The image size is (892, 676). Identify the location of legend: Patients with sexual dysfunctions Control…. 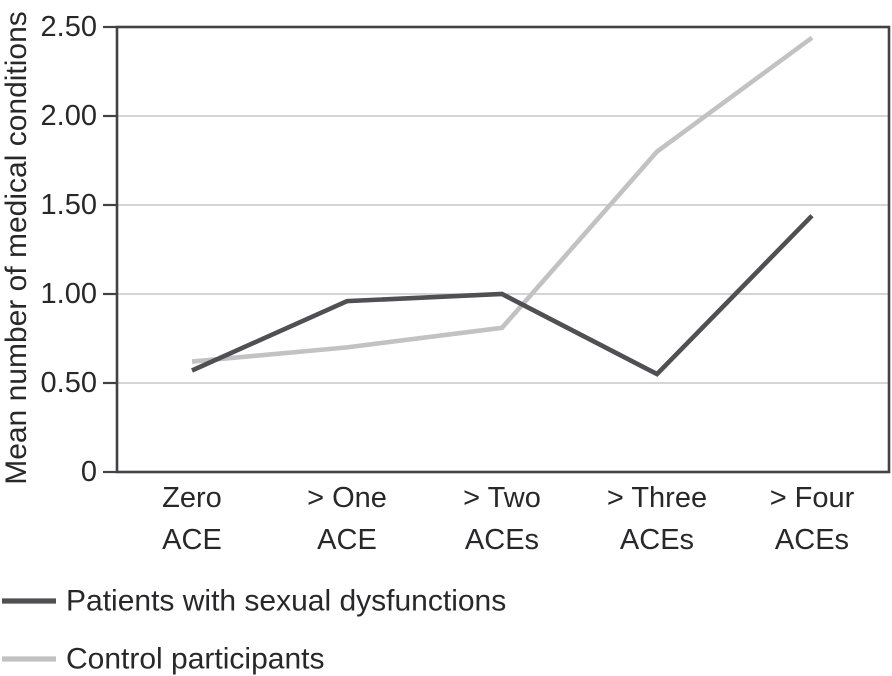
(254, 630).